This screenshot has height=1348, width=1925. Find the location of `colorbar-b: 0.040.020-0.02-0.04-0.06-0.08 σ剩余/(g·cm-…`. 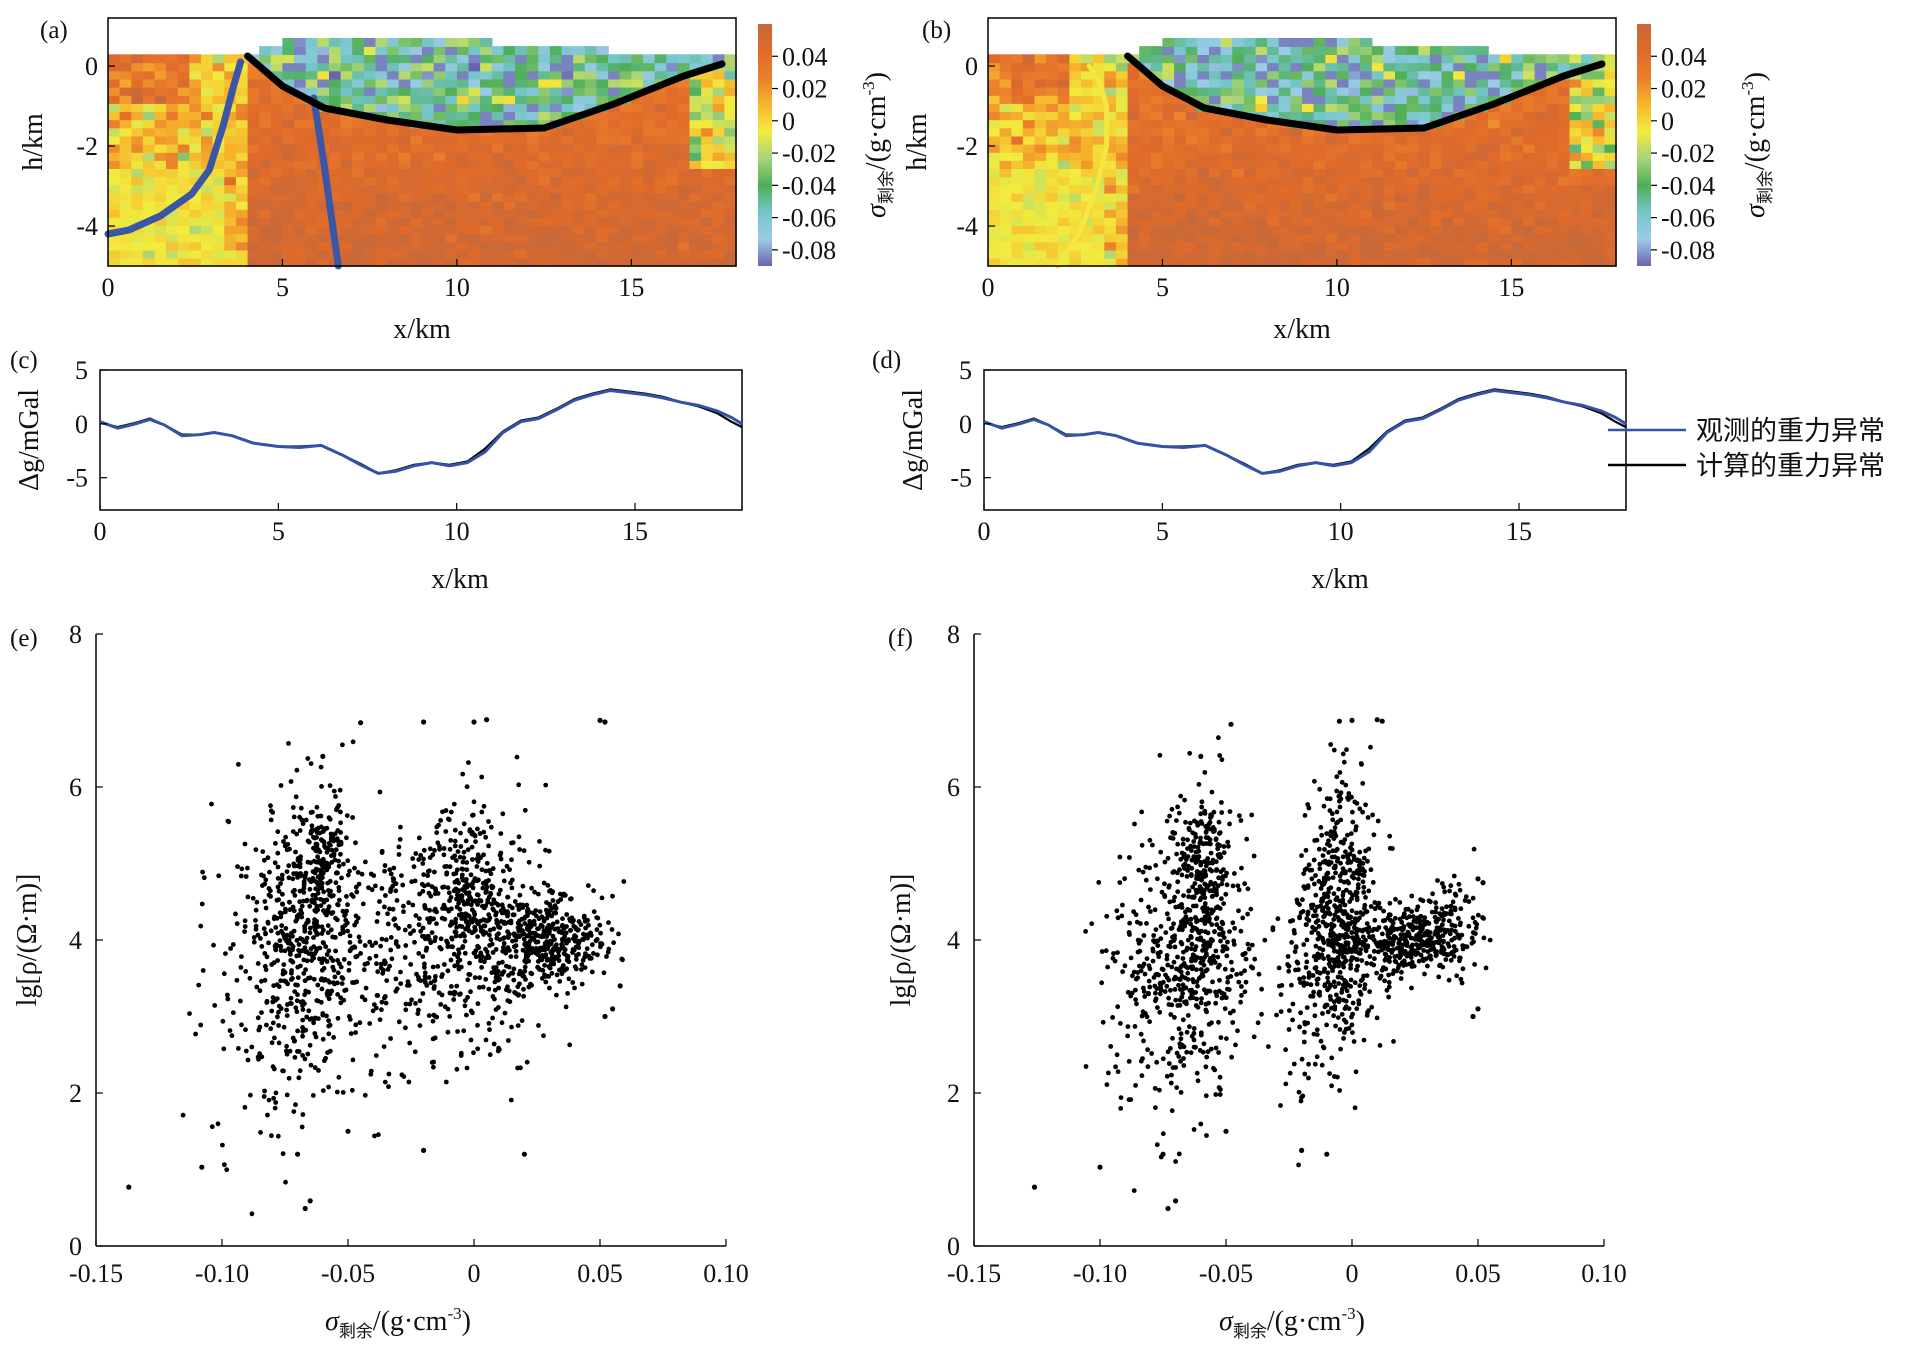

colorbar-b: 0.040.020-0.02-0.04-0.06-0.08 σ剩余/(g·cm-… is located at coordinates (1706, 145).